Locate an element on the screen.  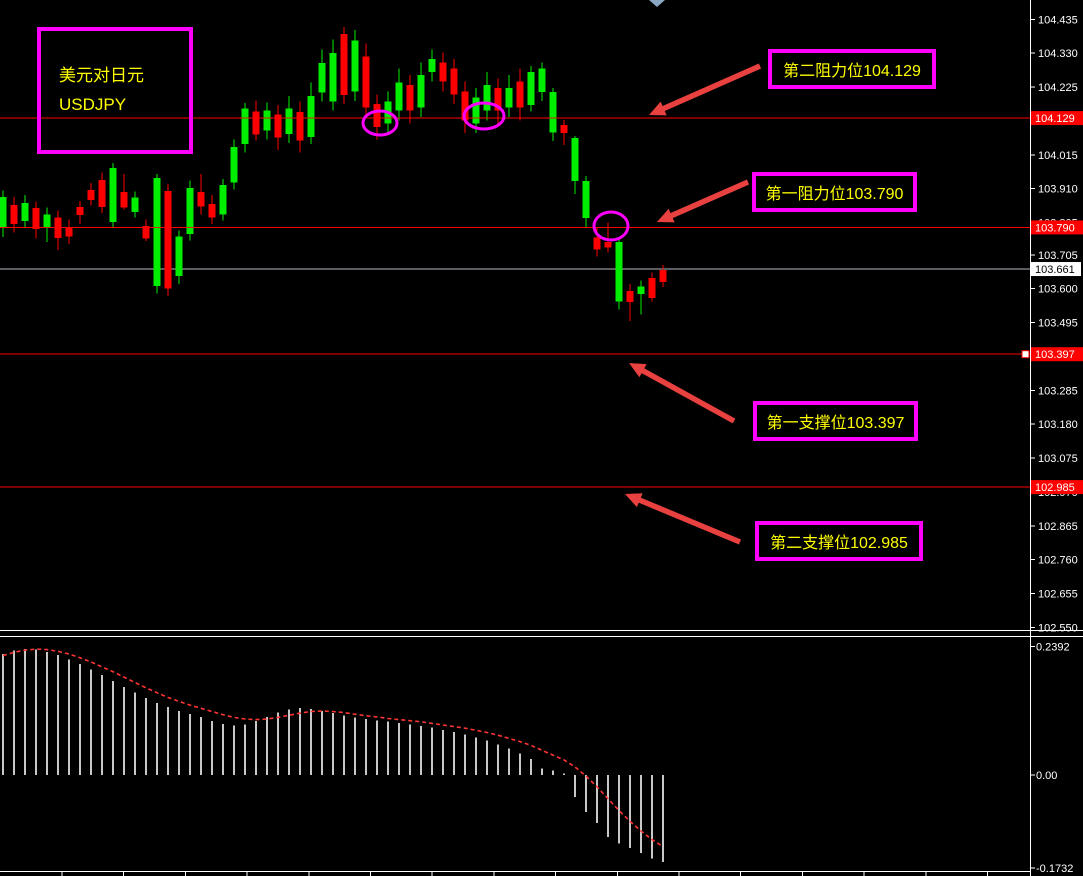
price-tick-label: 102.550 is located at coordinates (1058, 628).